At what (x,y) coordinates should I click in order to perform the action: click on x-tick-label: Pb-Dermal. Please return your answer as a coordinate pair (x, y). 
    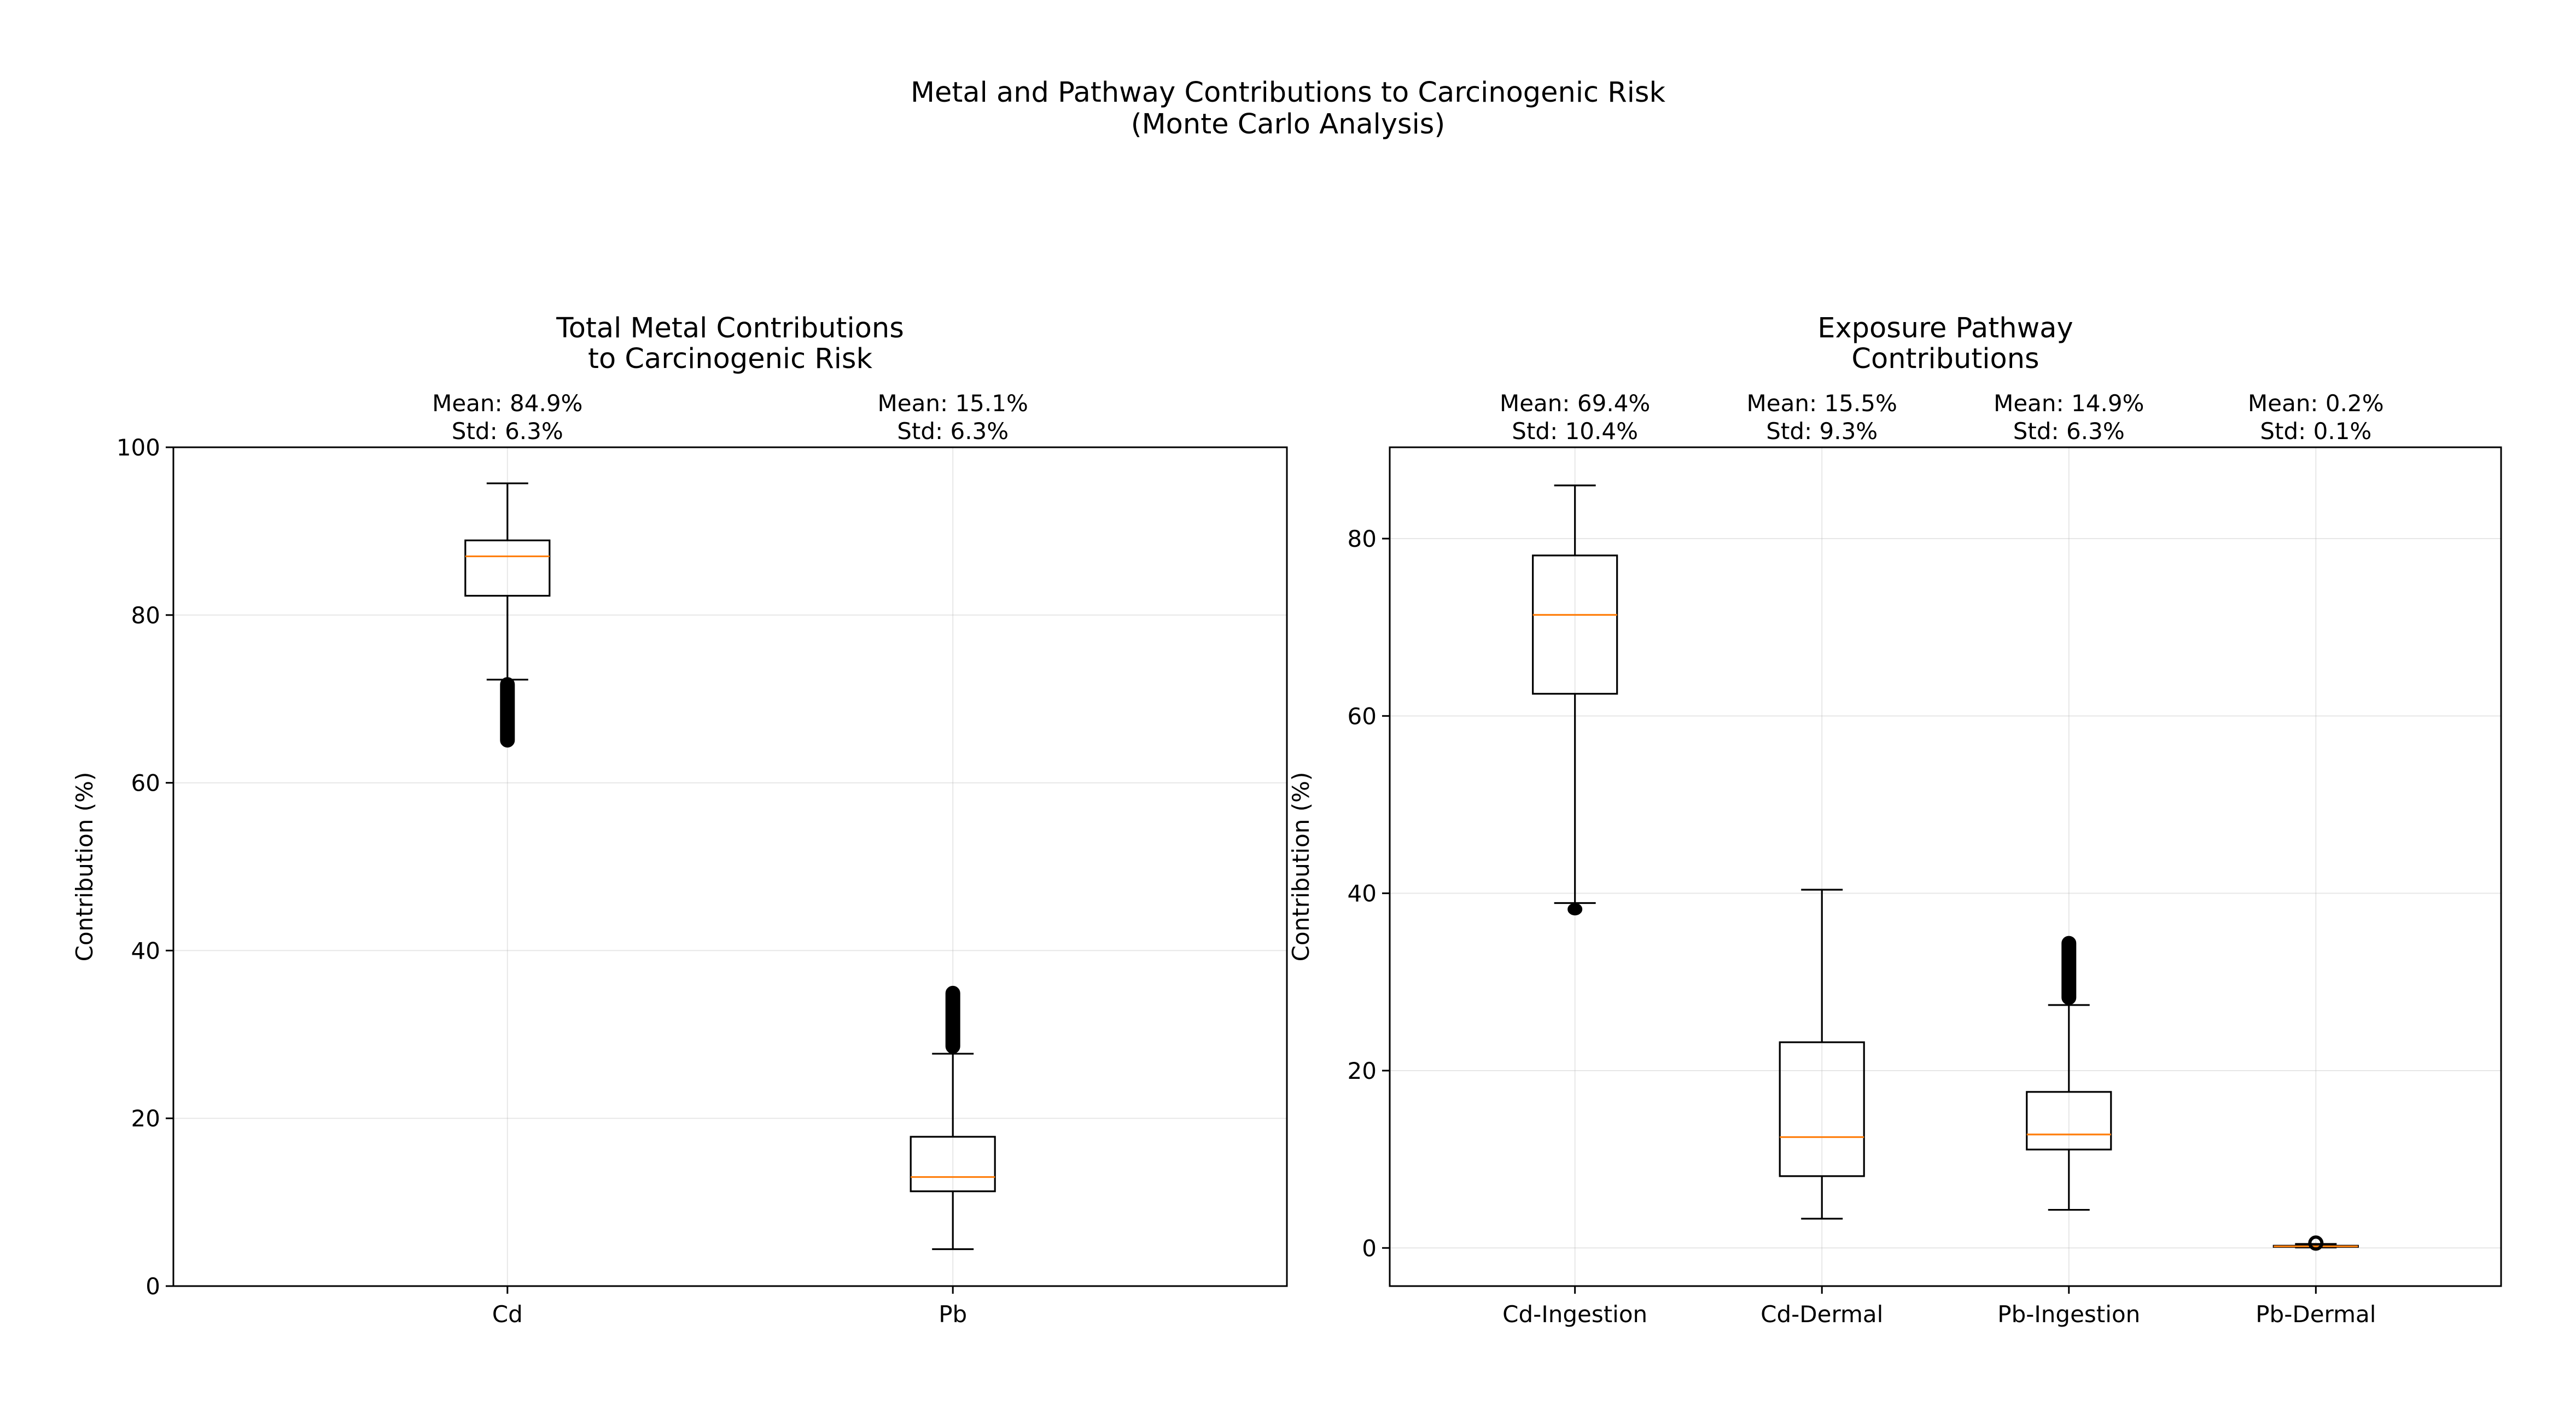
    Looking at the image, I should click on (2316, 1314).